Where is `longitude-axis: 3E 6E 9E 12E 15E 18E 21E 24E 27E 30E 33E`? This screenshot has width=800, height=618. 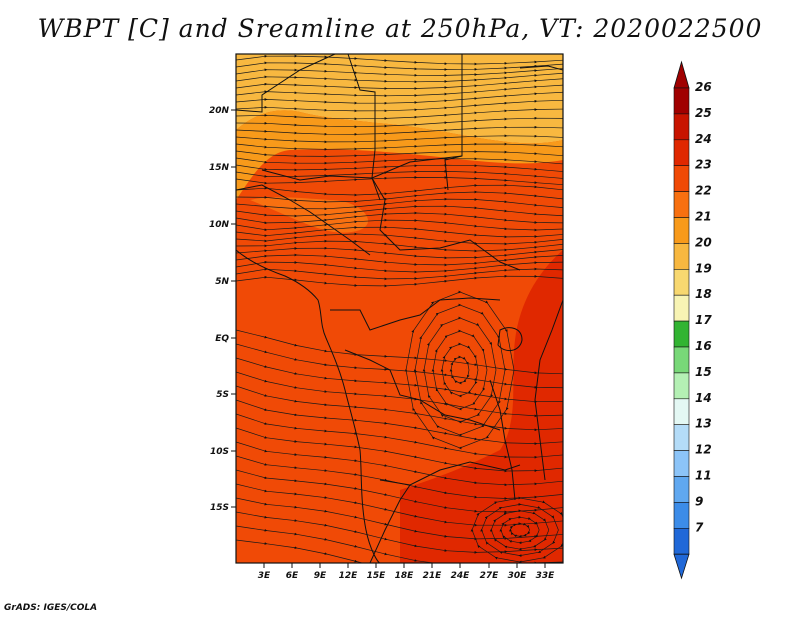
longitude-axis: 3E 6E 9E 12E 15E 18E 21E 24E 27E 30E 33E is located at coordinates (406, 572).